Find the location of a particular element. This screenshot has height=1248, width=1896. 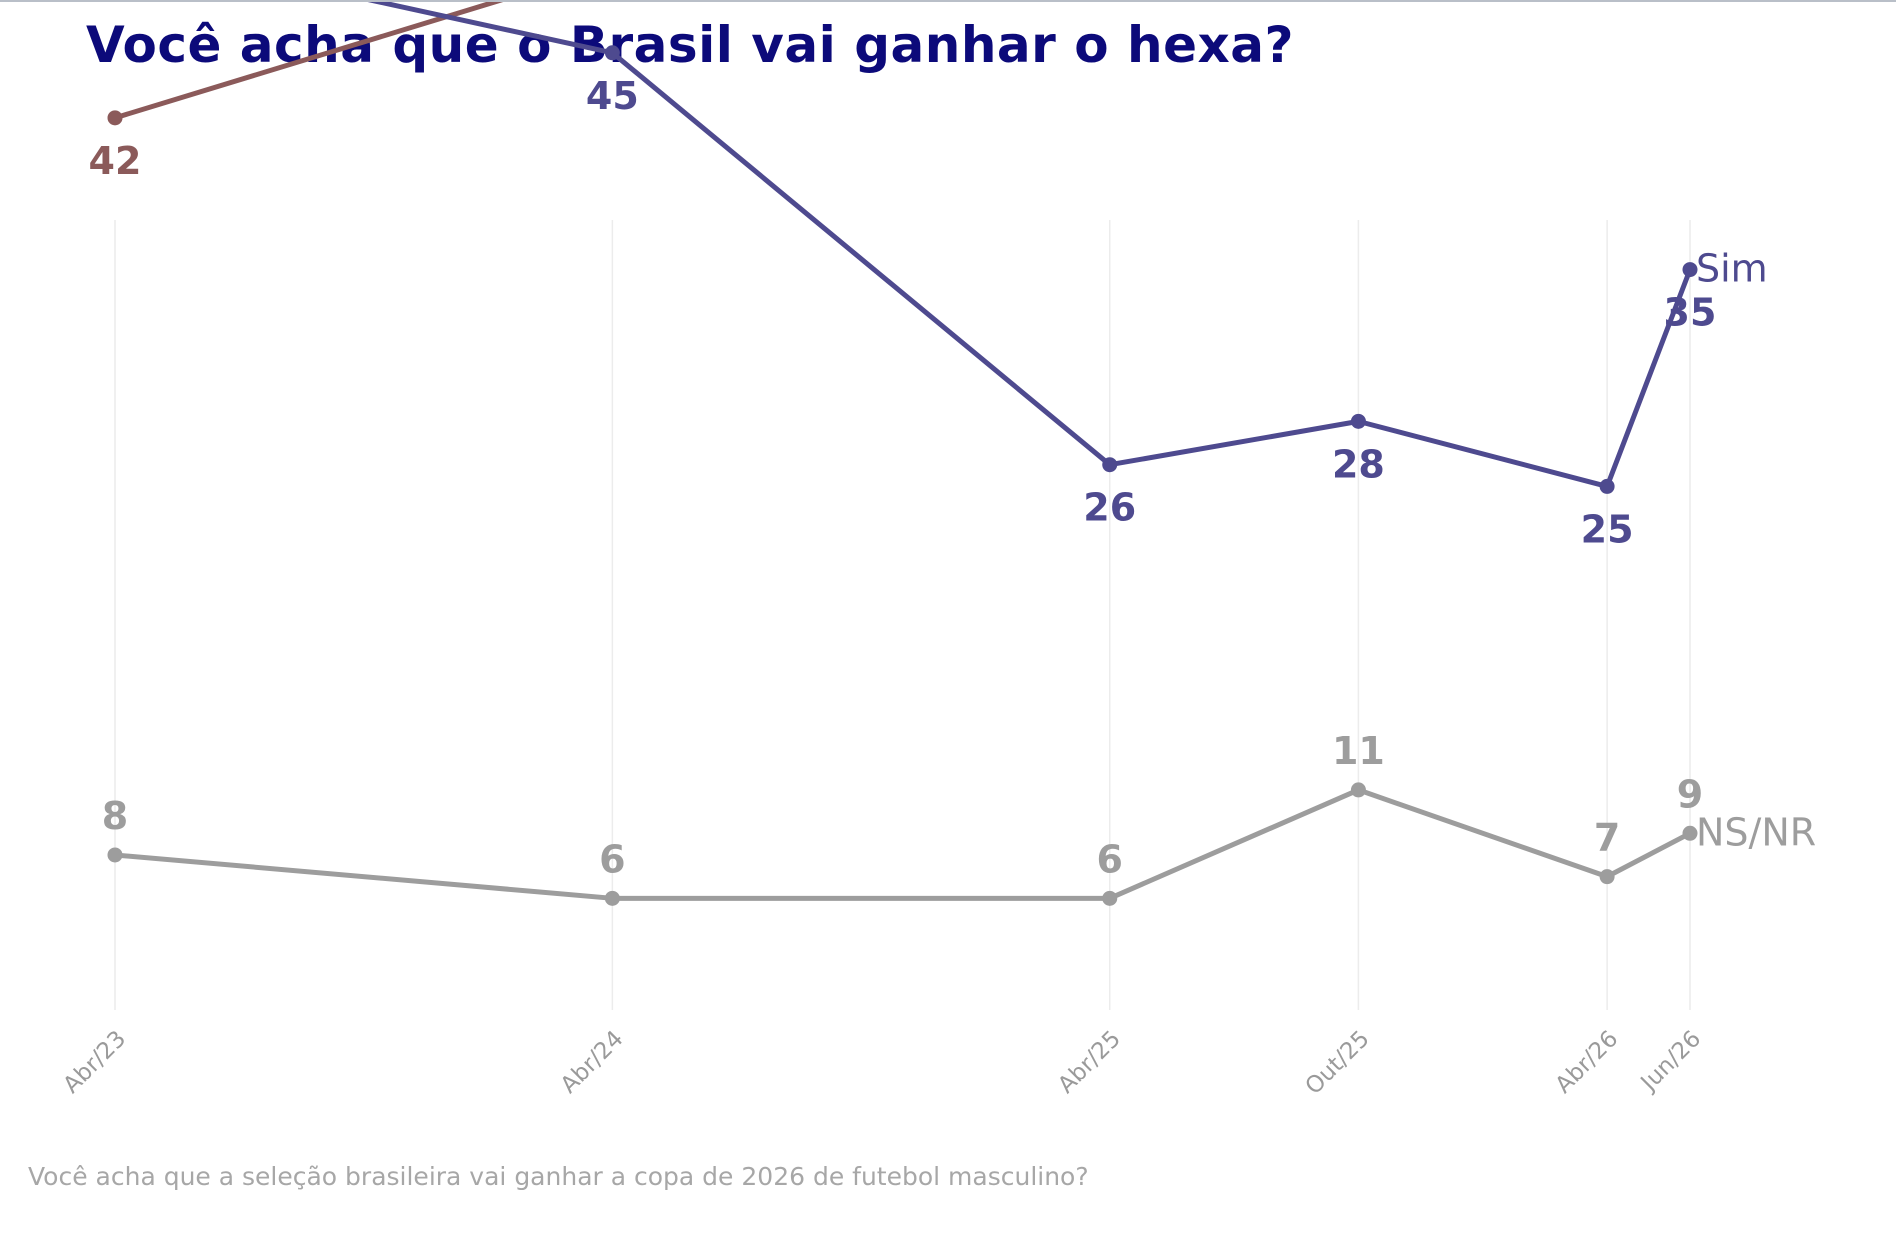

data-label-ns-nr: 9 is located at coordinates (1690, 794).